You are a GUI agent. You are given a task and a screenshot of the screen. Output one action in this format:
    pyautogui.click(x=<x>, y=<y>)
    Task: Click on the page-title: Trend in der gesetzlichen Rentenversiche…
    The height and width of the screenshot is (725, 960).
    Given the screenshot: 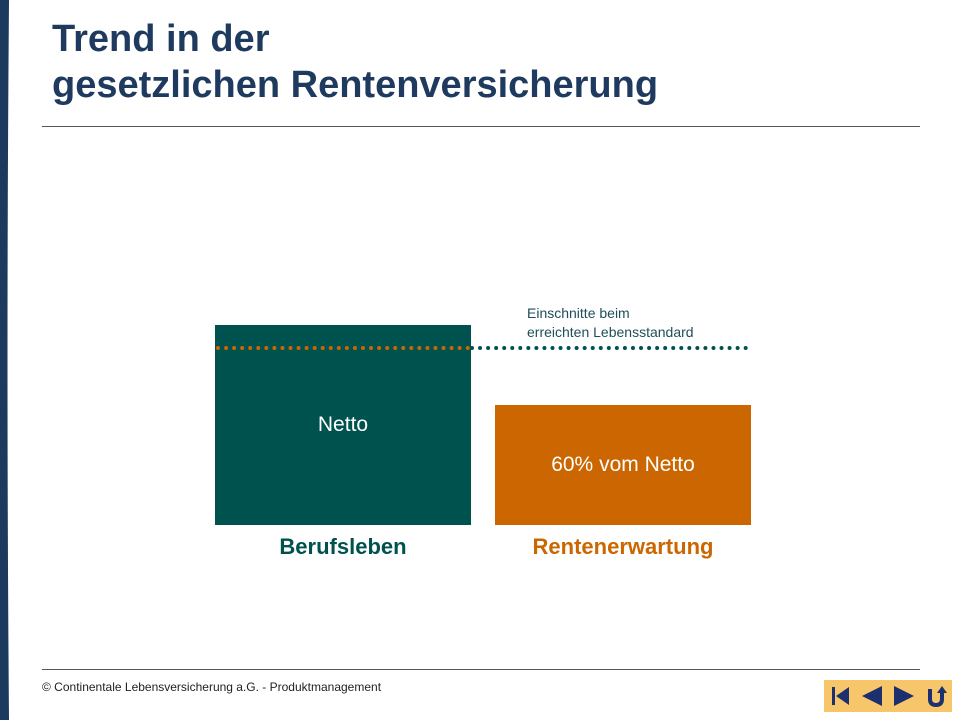 What is the action you would take?
    pyautogui.click(x=355, y=62)
    